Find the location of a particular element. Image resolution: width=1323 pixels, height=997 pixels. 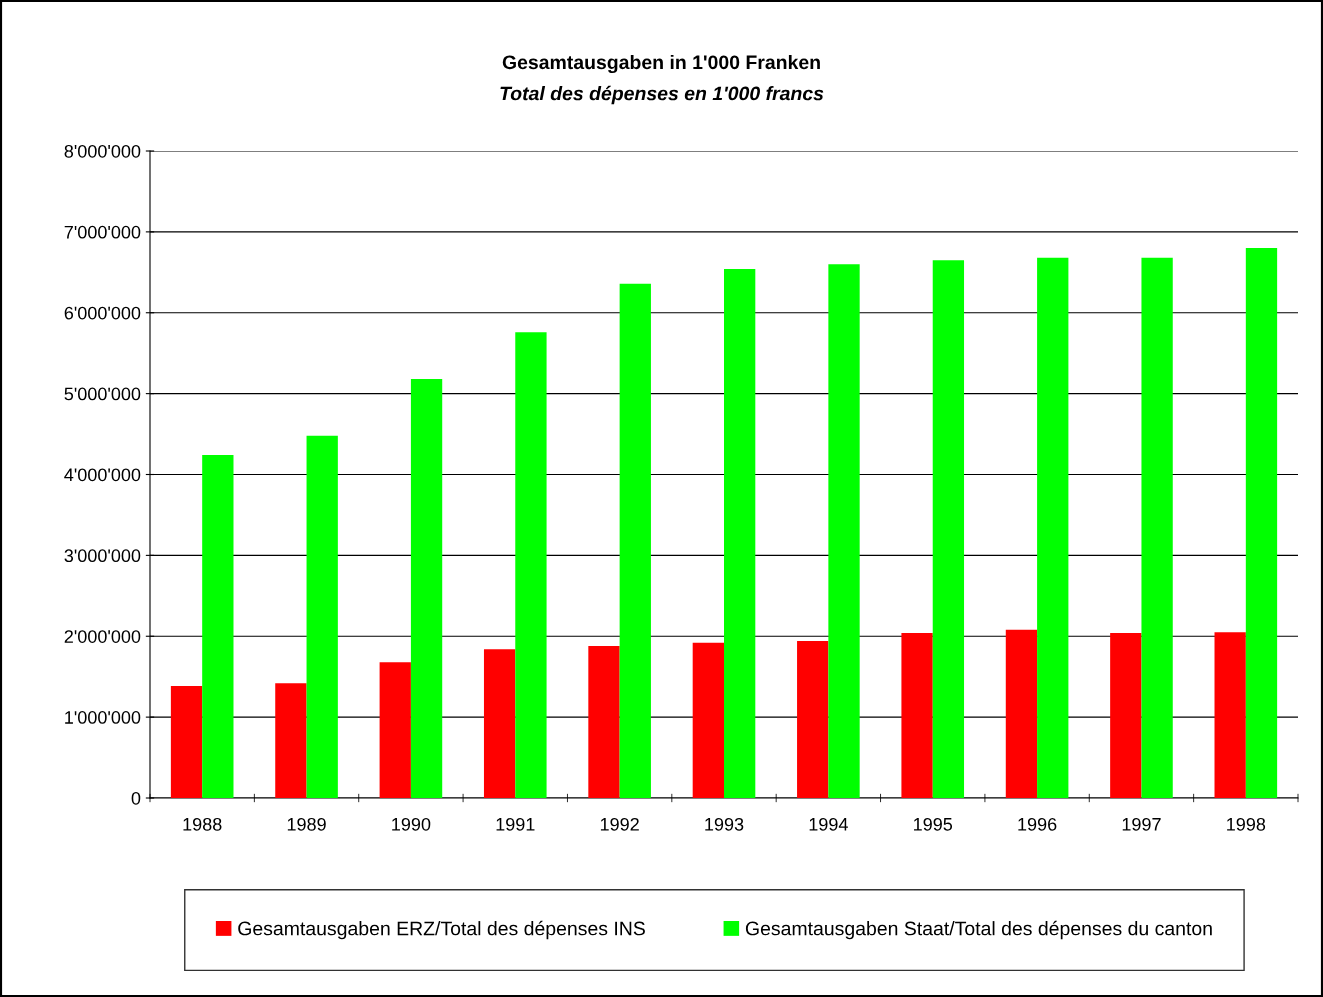

y-tick-label: 8'000'000 is located at coordinates (102, 151).